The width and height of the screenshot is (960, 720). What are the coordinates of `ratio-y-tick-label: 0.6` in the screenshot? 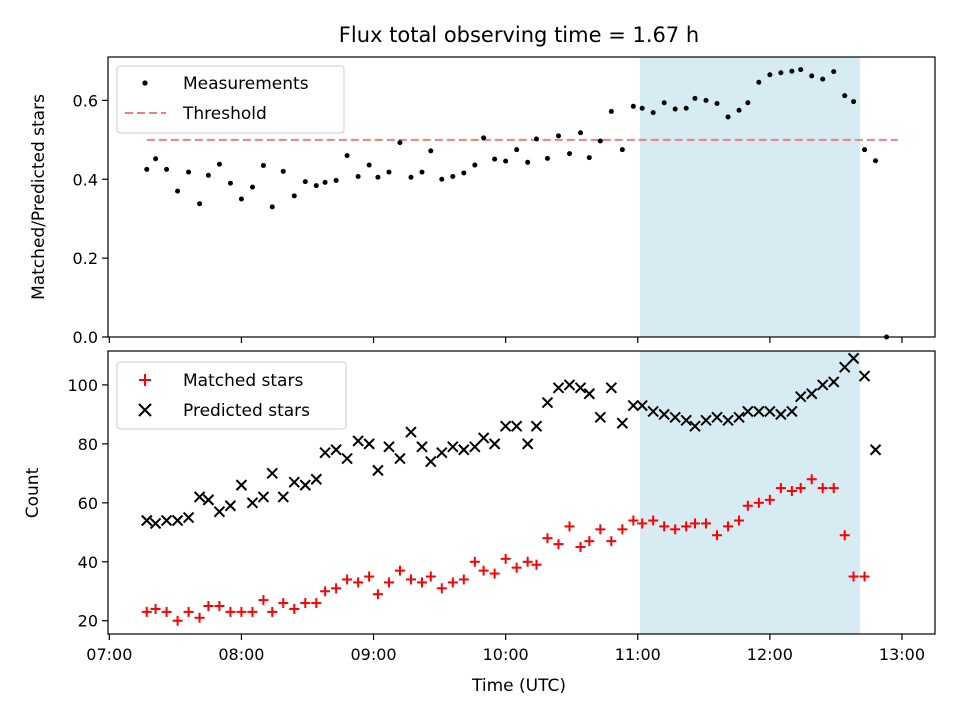 It's located at (85, 100).